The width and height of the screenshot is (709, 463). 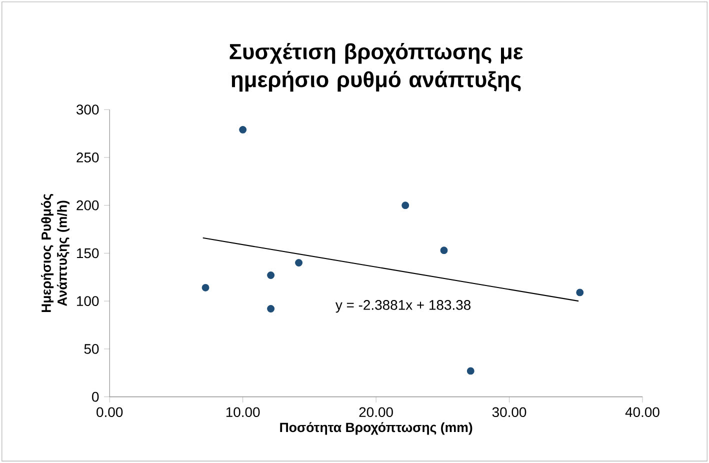 I want to click on y-tick-label: 250, so click(x=87, y=157).